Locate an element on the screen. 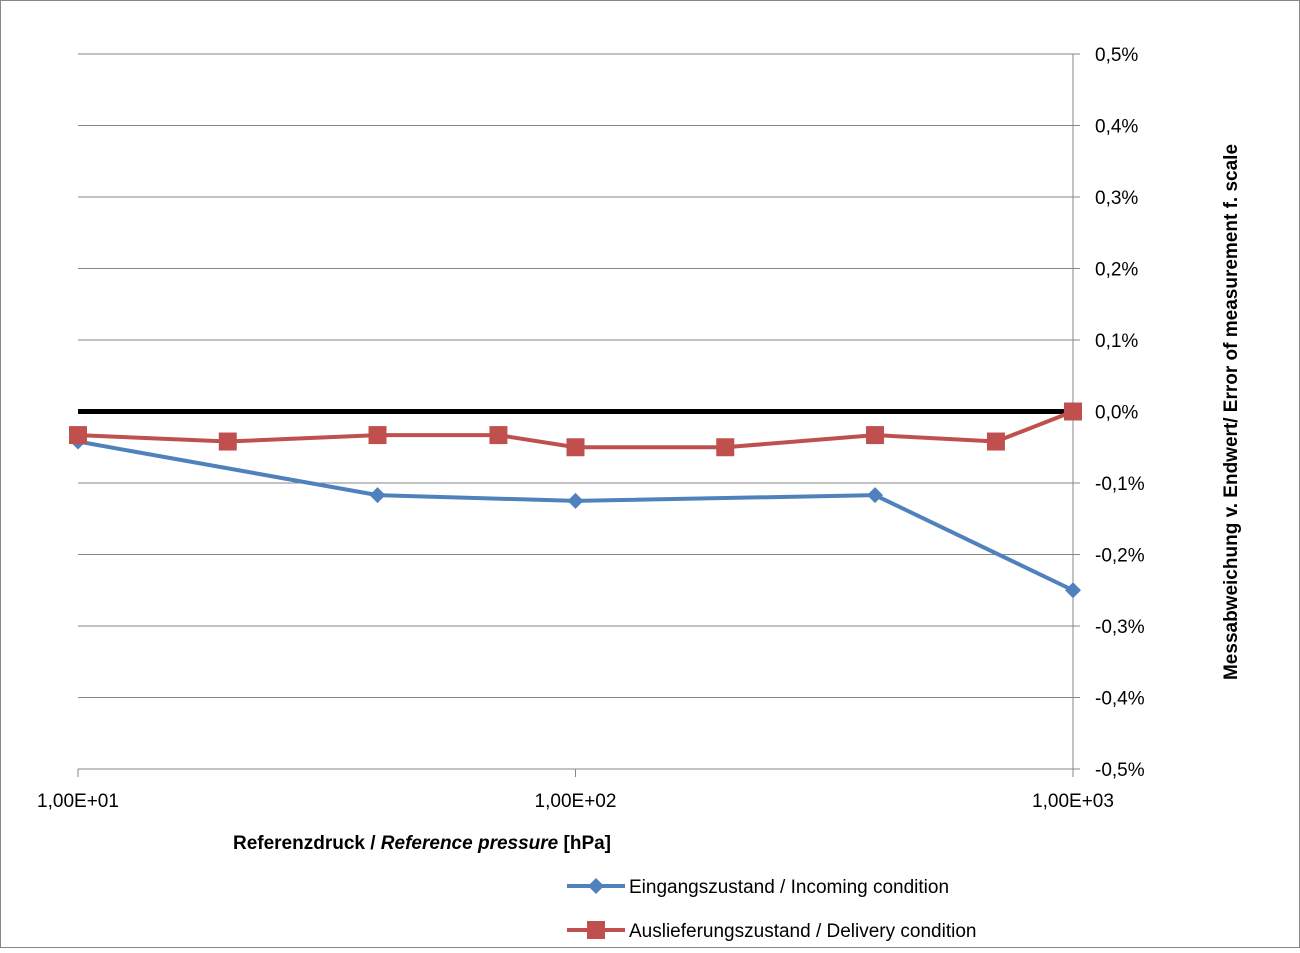 The height and width of the screenshot is (953, 1300). x-tick-label: 1,00E+03 is located at coordinates (1073, 801).